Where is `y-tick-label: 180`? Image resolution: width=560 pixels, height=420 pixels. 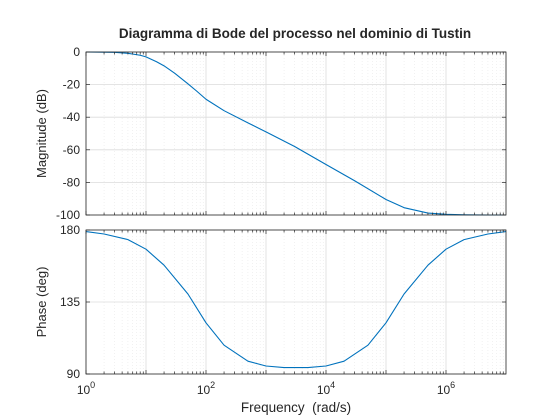 y-tick-label: 180 is located at coordinates (70, 230).